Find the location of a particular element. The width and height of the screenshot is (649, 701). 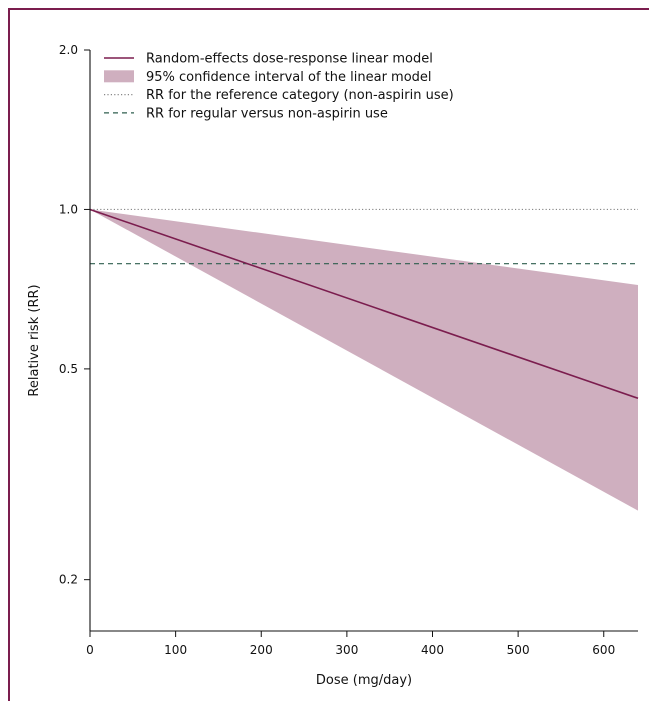

x-tick-label: 500 is located at coordinates (518, 650).